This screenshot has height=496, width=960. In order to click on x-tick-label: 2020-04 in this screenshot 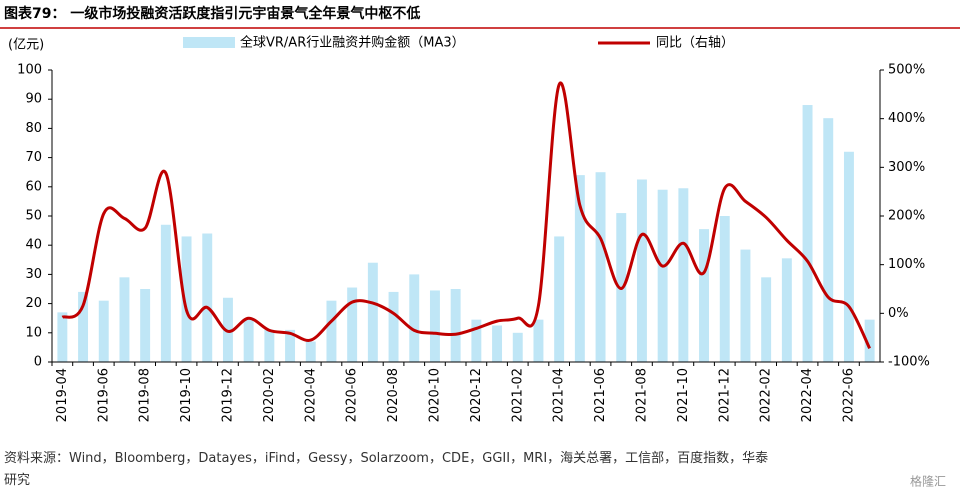, I will do `click(310, 395)`.